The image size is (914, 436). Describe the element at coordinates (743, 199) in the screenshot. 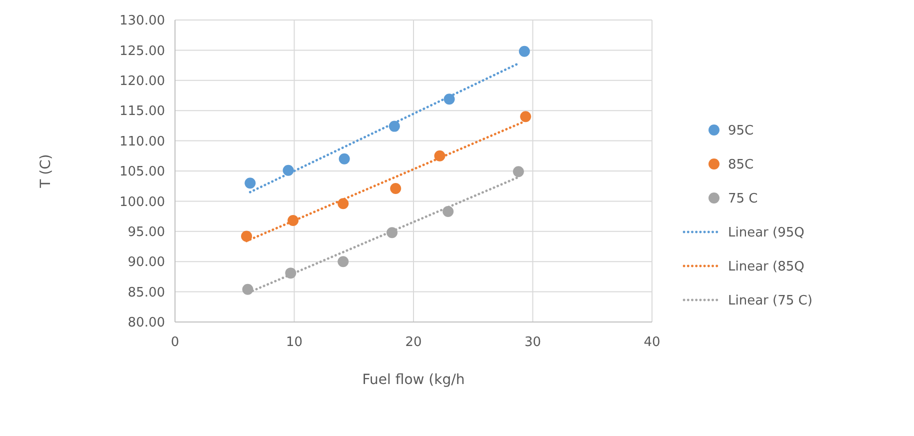

I see `legend-label: 75 C` at that location.